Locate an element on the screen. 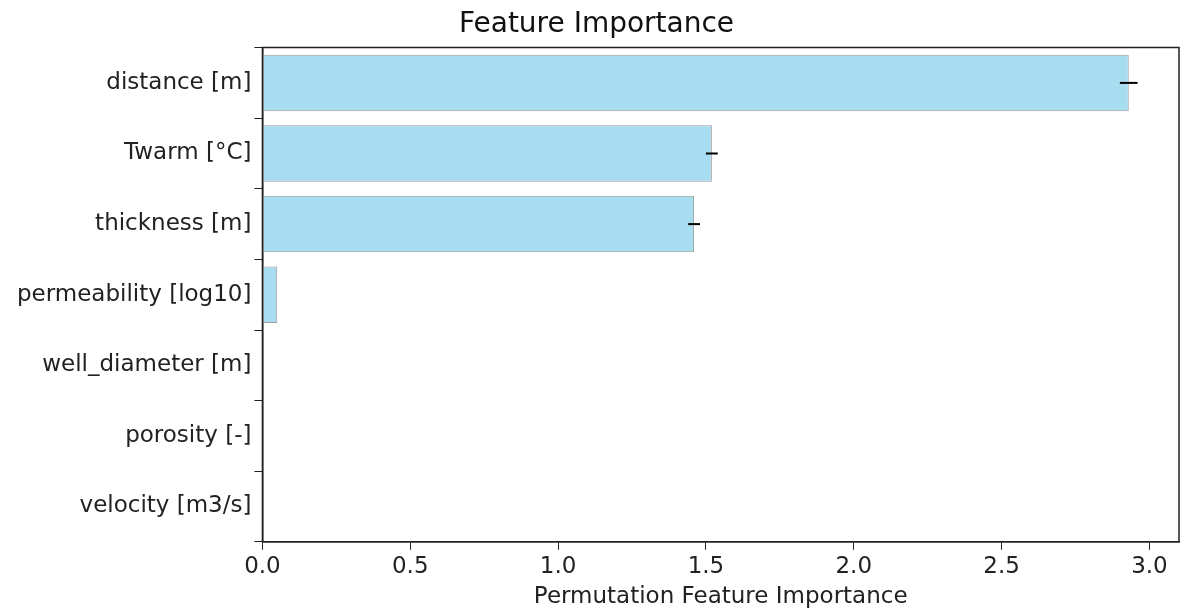 The width and height of the screenshot is (1195, 611). y-tick-label: thickness [m] is located at coordinates (173, 222).